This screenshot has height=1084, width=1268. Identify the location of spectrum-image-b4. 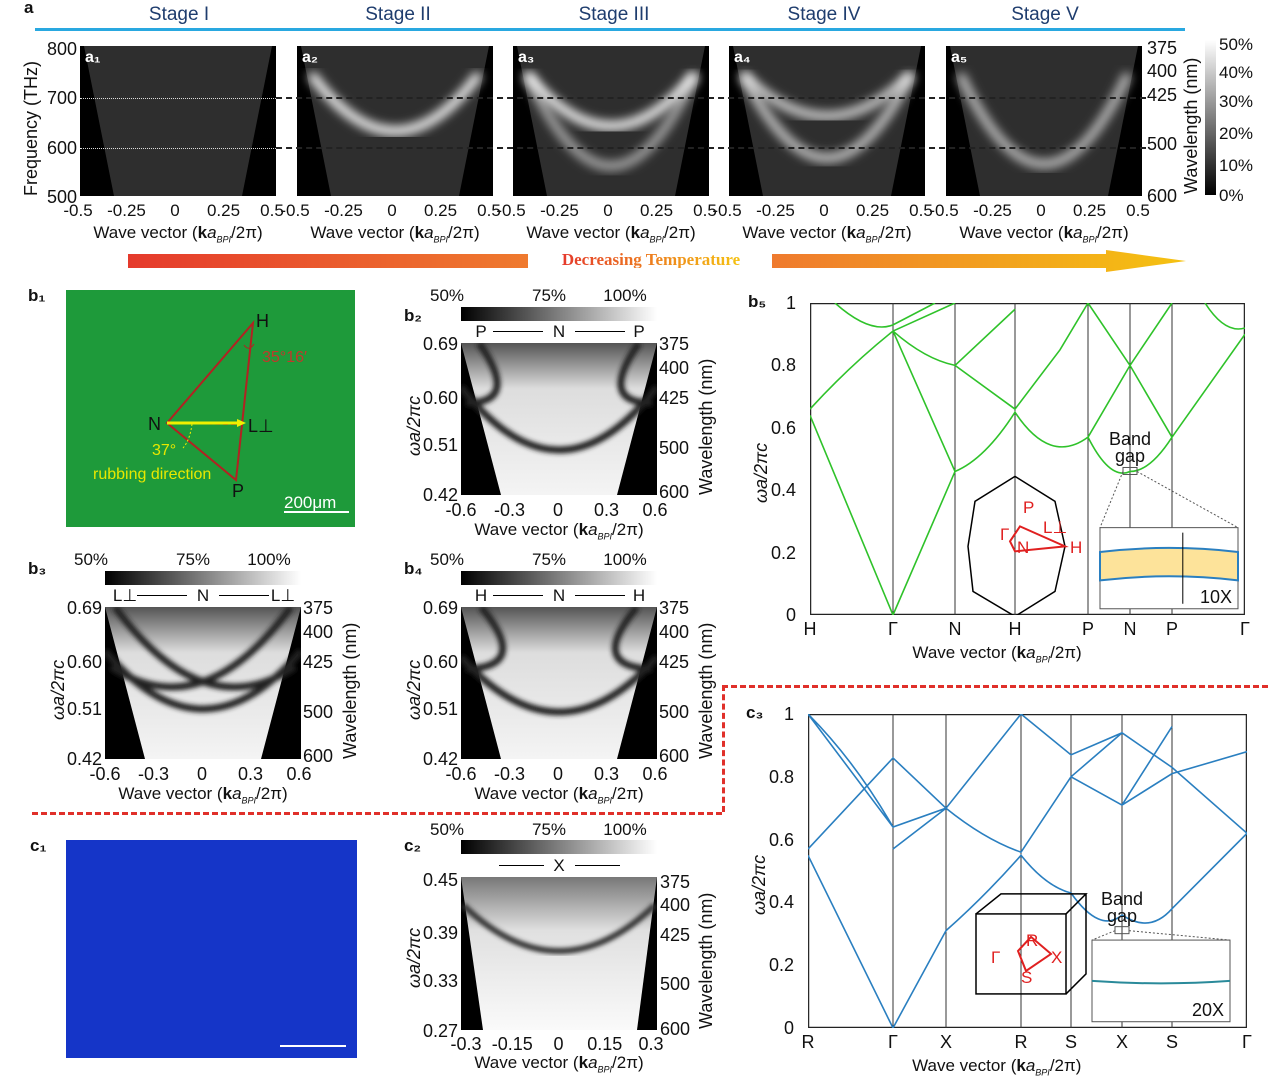
(559, 681).